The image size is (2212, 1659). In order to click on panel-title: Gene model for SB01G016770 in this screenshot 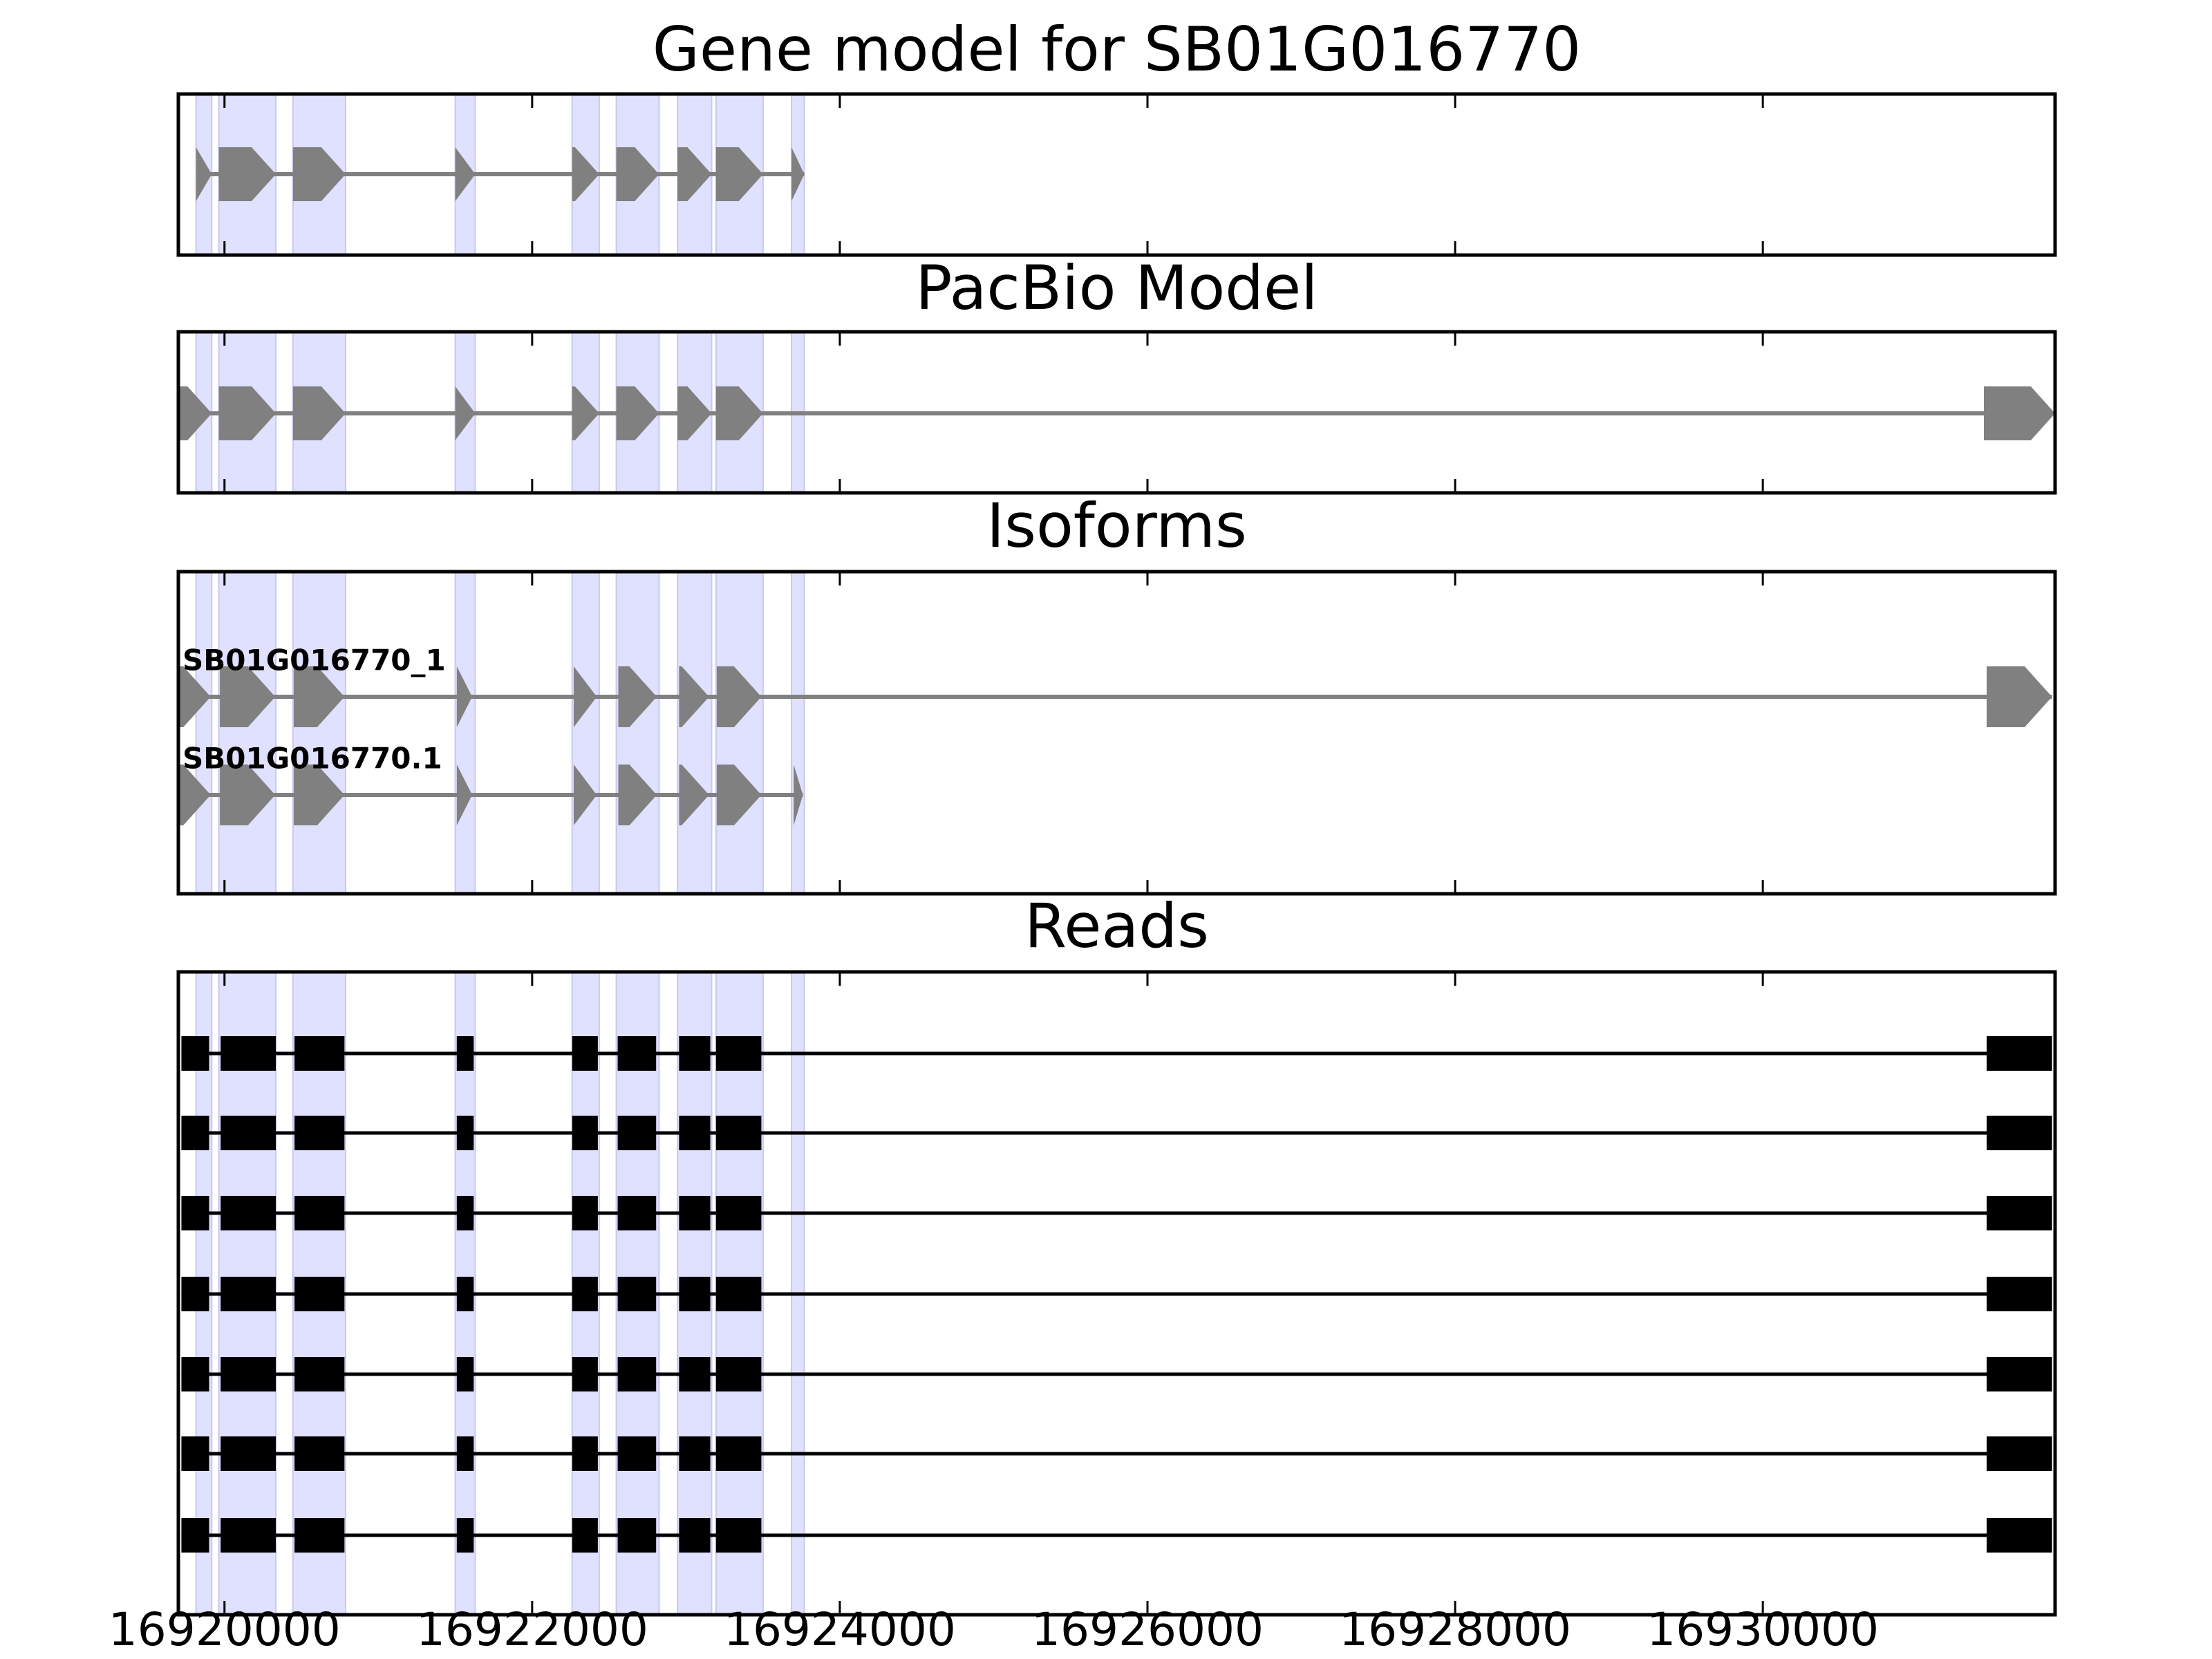, I will do `click(1117, 49)`.